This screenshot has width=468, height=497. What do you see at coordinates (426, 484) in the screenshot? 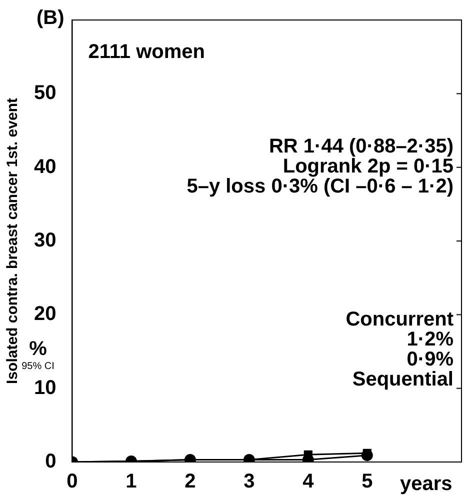
I see `x-axis-title: years` at bounding box center [426, 484].